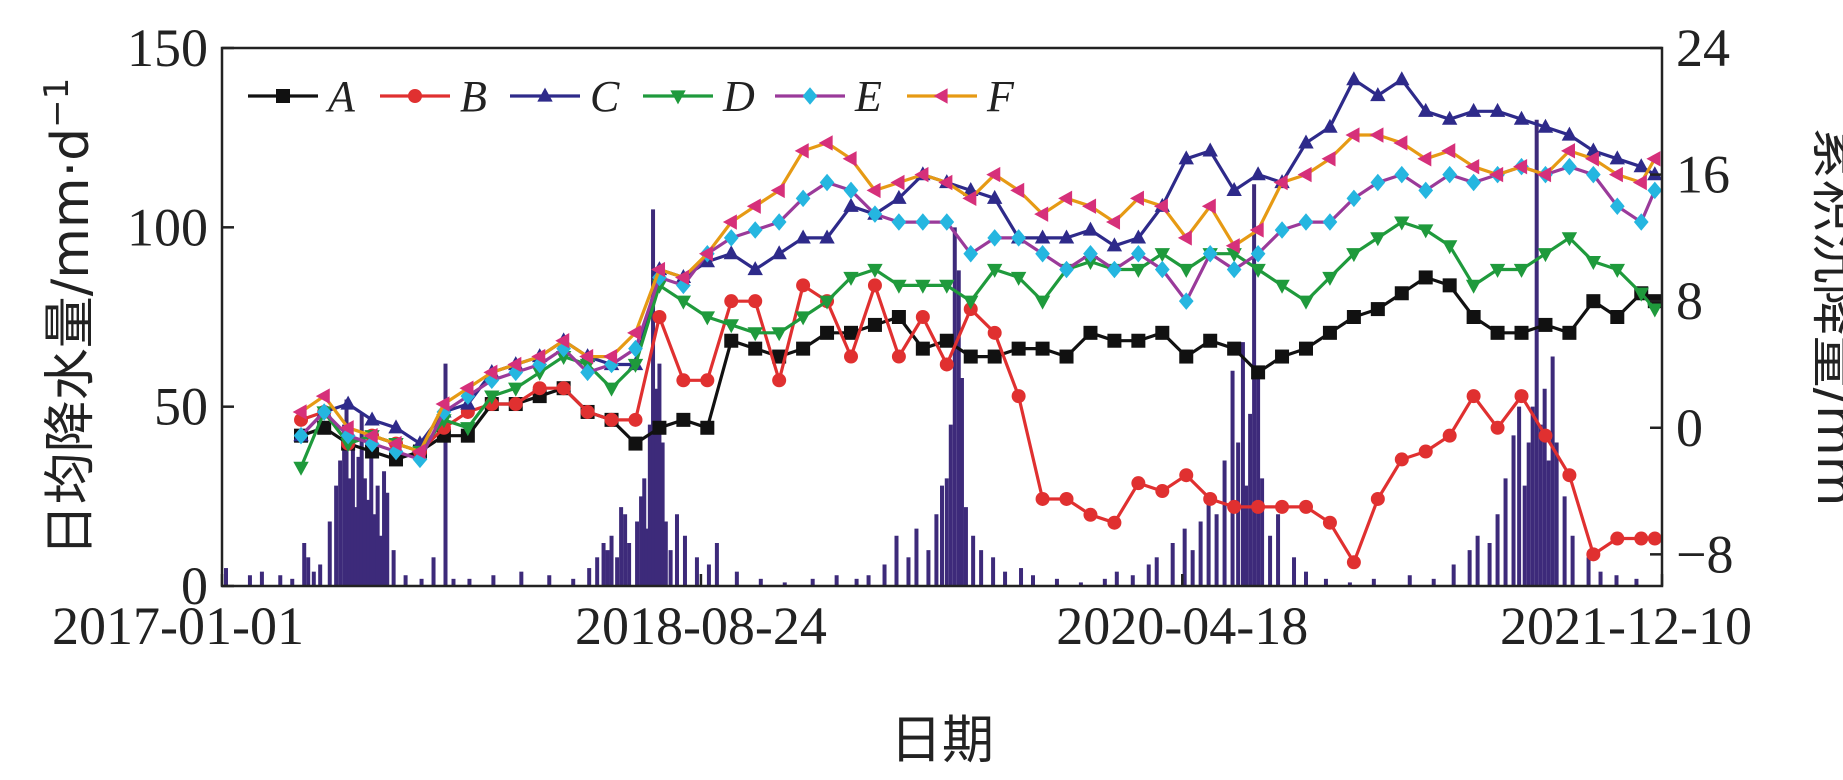 The image size is (1843, 780). Describe the element at coordinates (1824, 317) in the screenshot. I see `y-right-axis-title: 累积沉降量/mm` at that location.